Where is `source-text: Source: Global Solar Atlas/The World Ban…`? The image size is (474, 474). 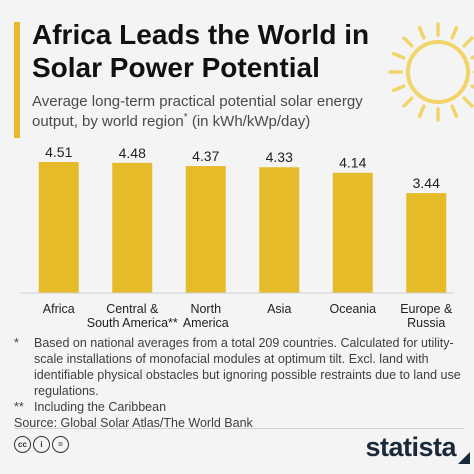 source-text: Source: Global Solar Atlas/The World Ban… is located at coordinates (133, 423).